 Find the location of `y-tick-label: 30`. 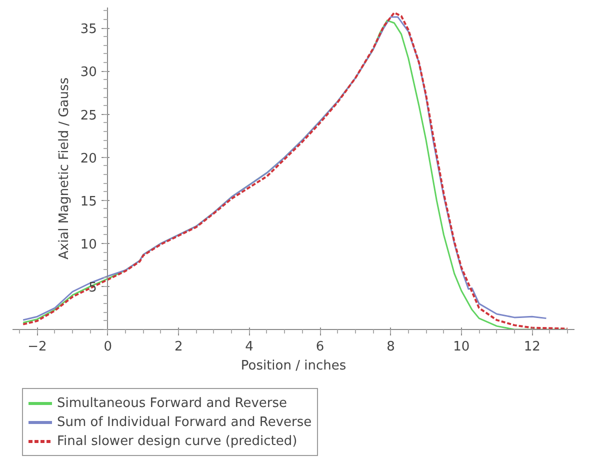

y-tick-label: 30 is located at coordinates (88, 72).